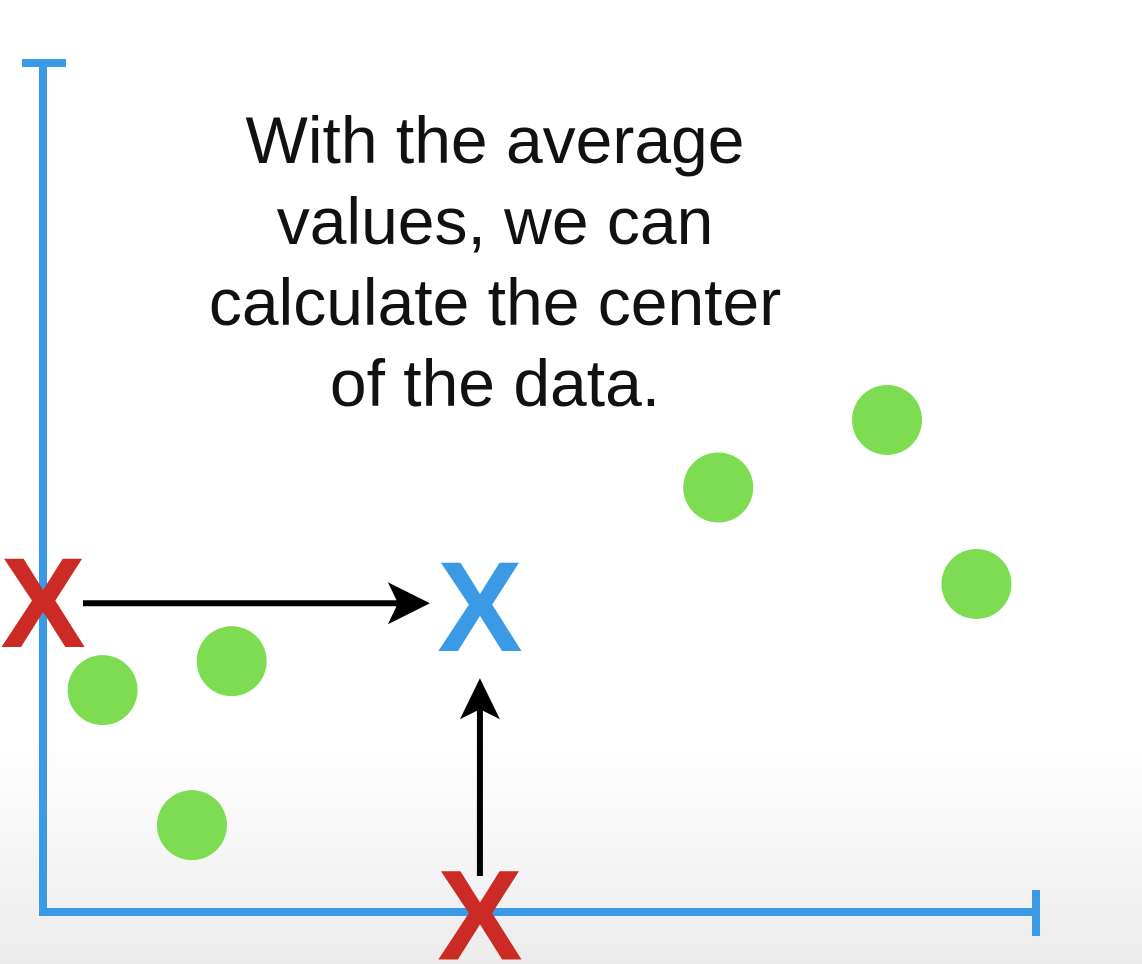  Describe the element at coordinates (479, 699) in the screenshot. I see `vertical-arrowhead` at that location.